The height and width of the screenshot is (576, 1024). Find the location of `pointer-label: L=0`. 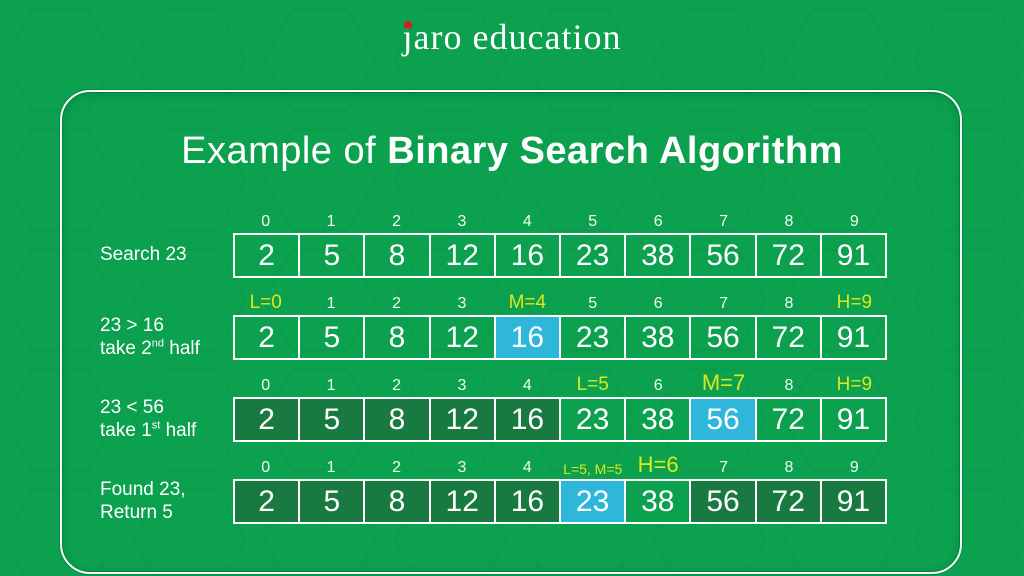

pointer-label: L=0 is located at coordinates (265, 302).